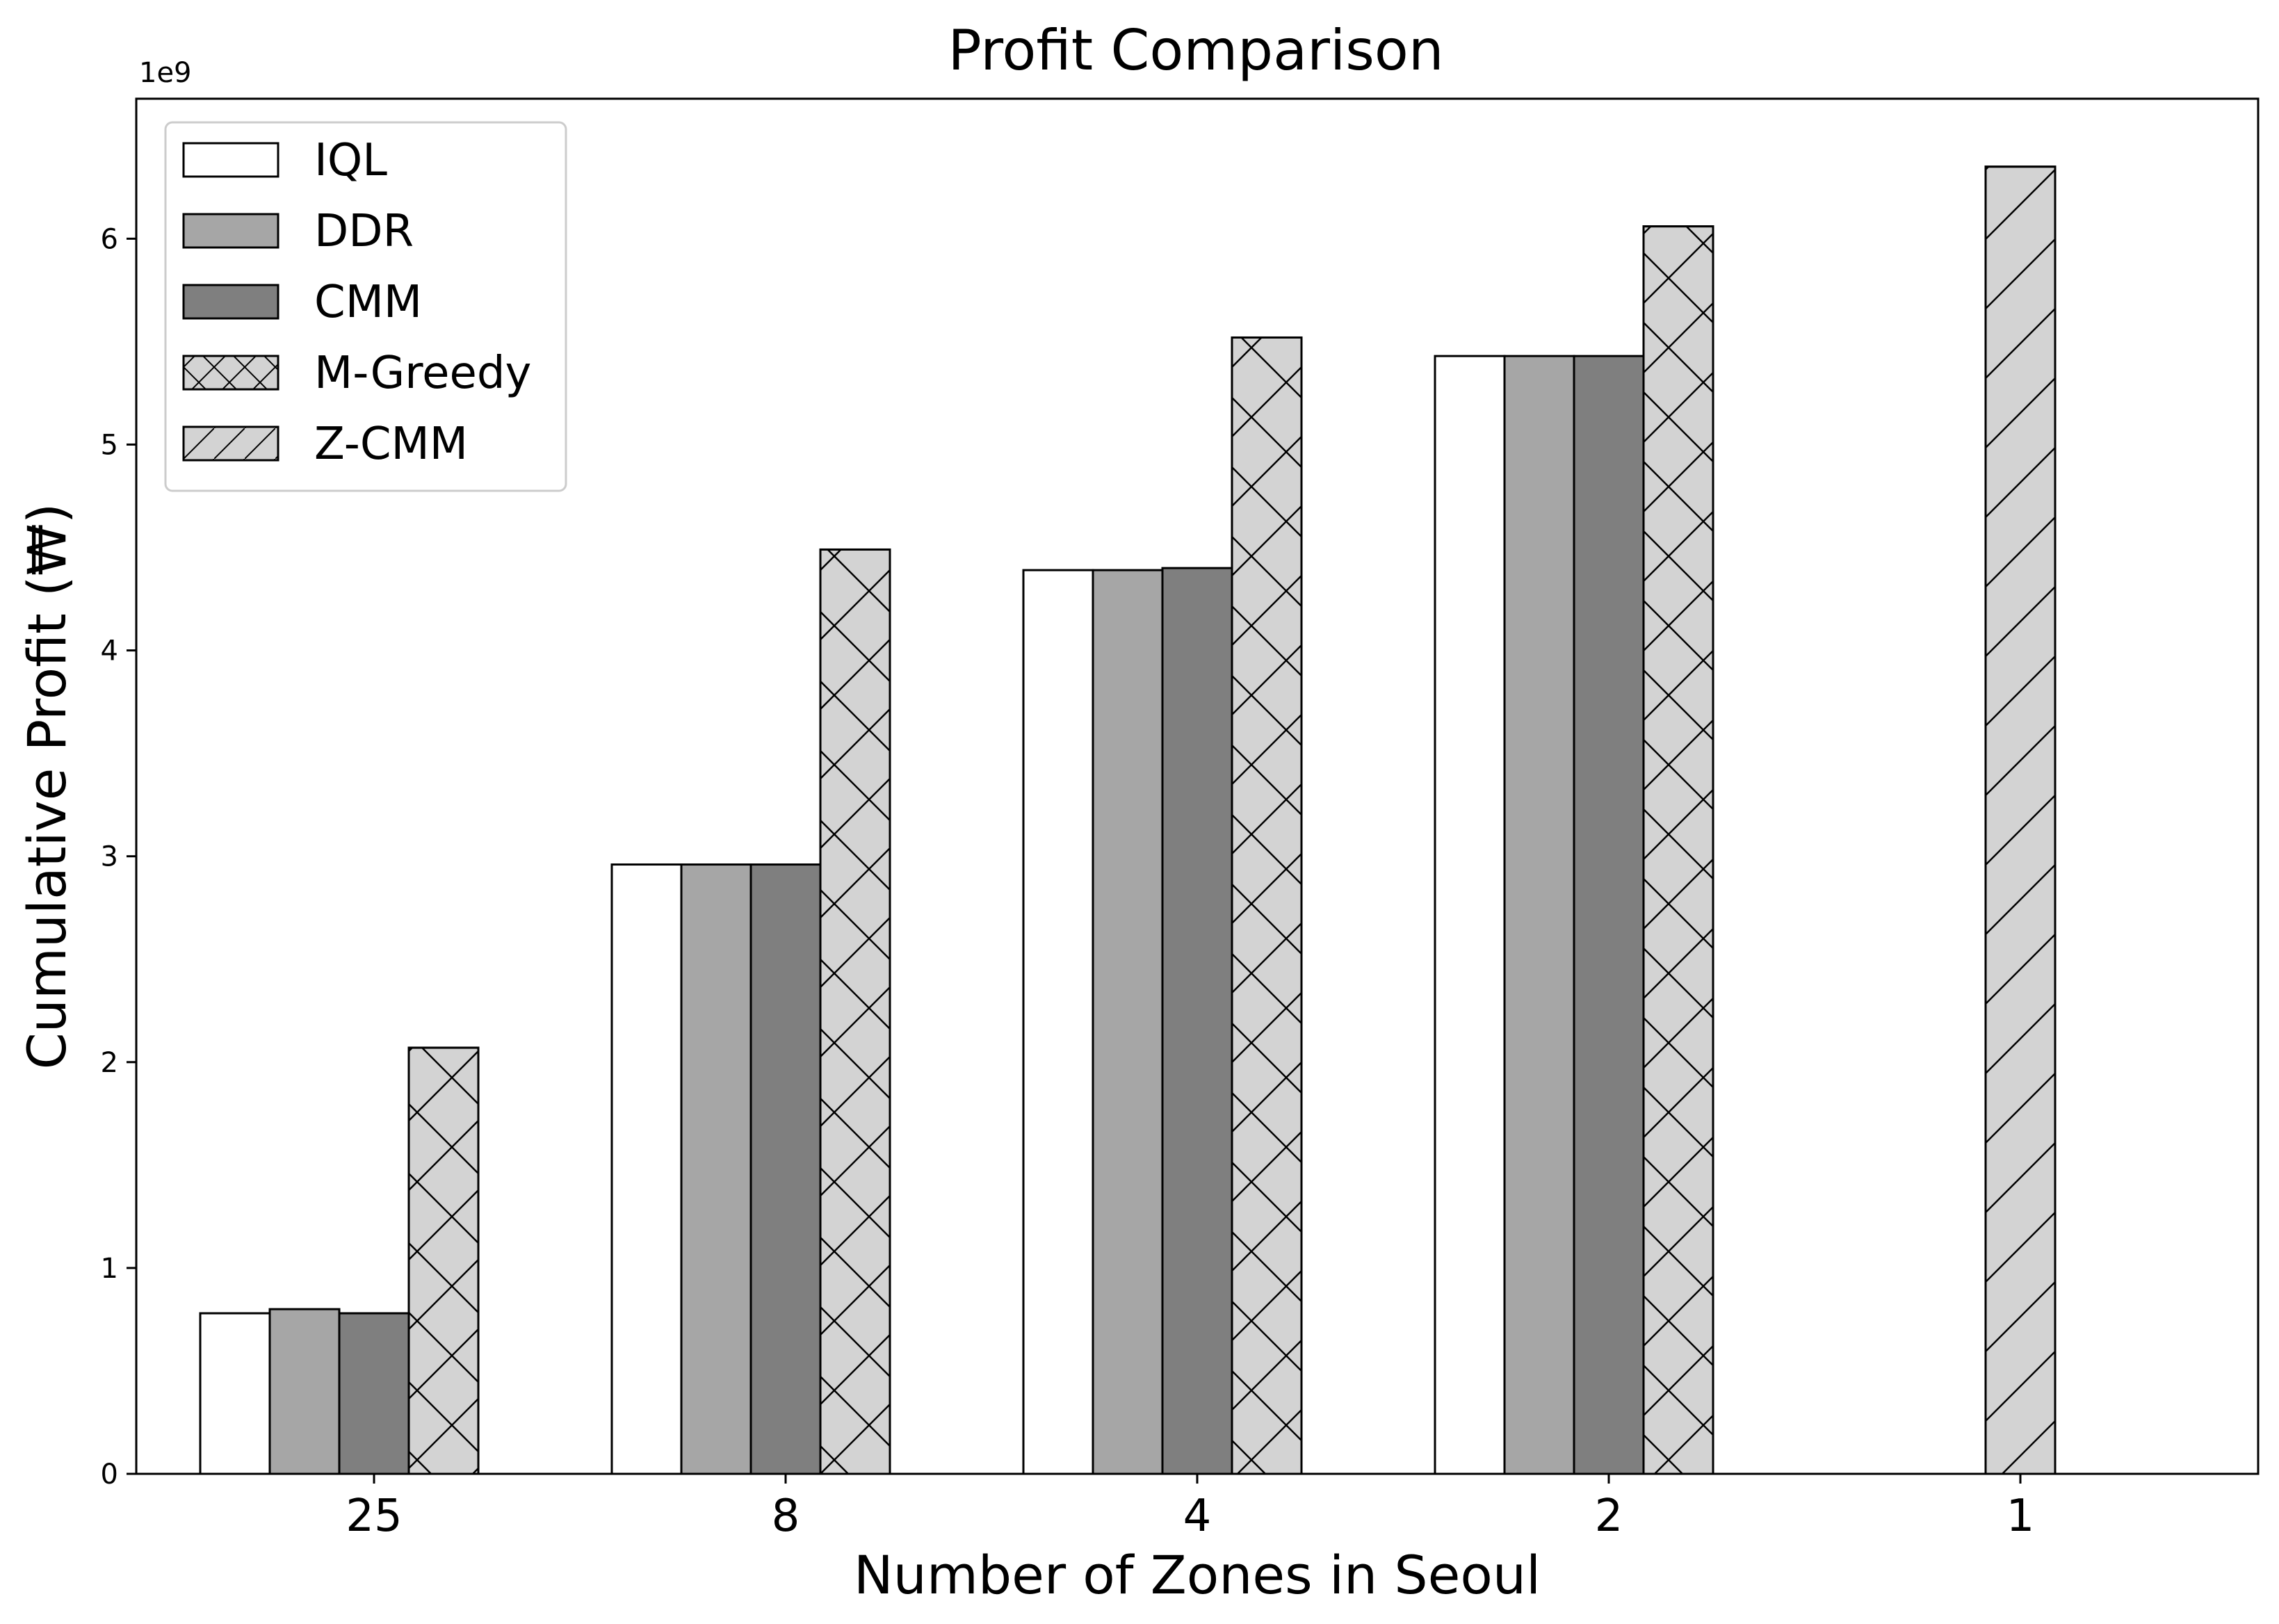  I want to click on y-tick-label: 0, so click(110, 1475).